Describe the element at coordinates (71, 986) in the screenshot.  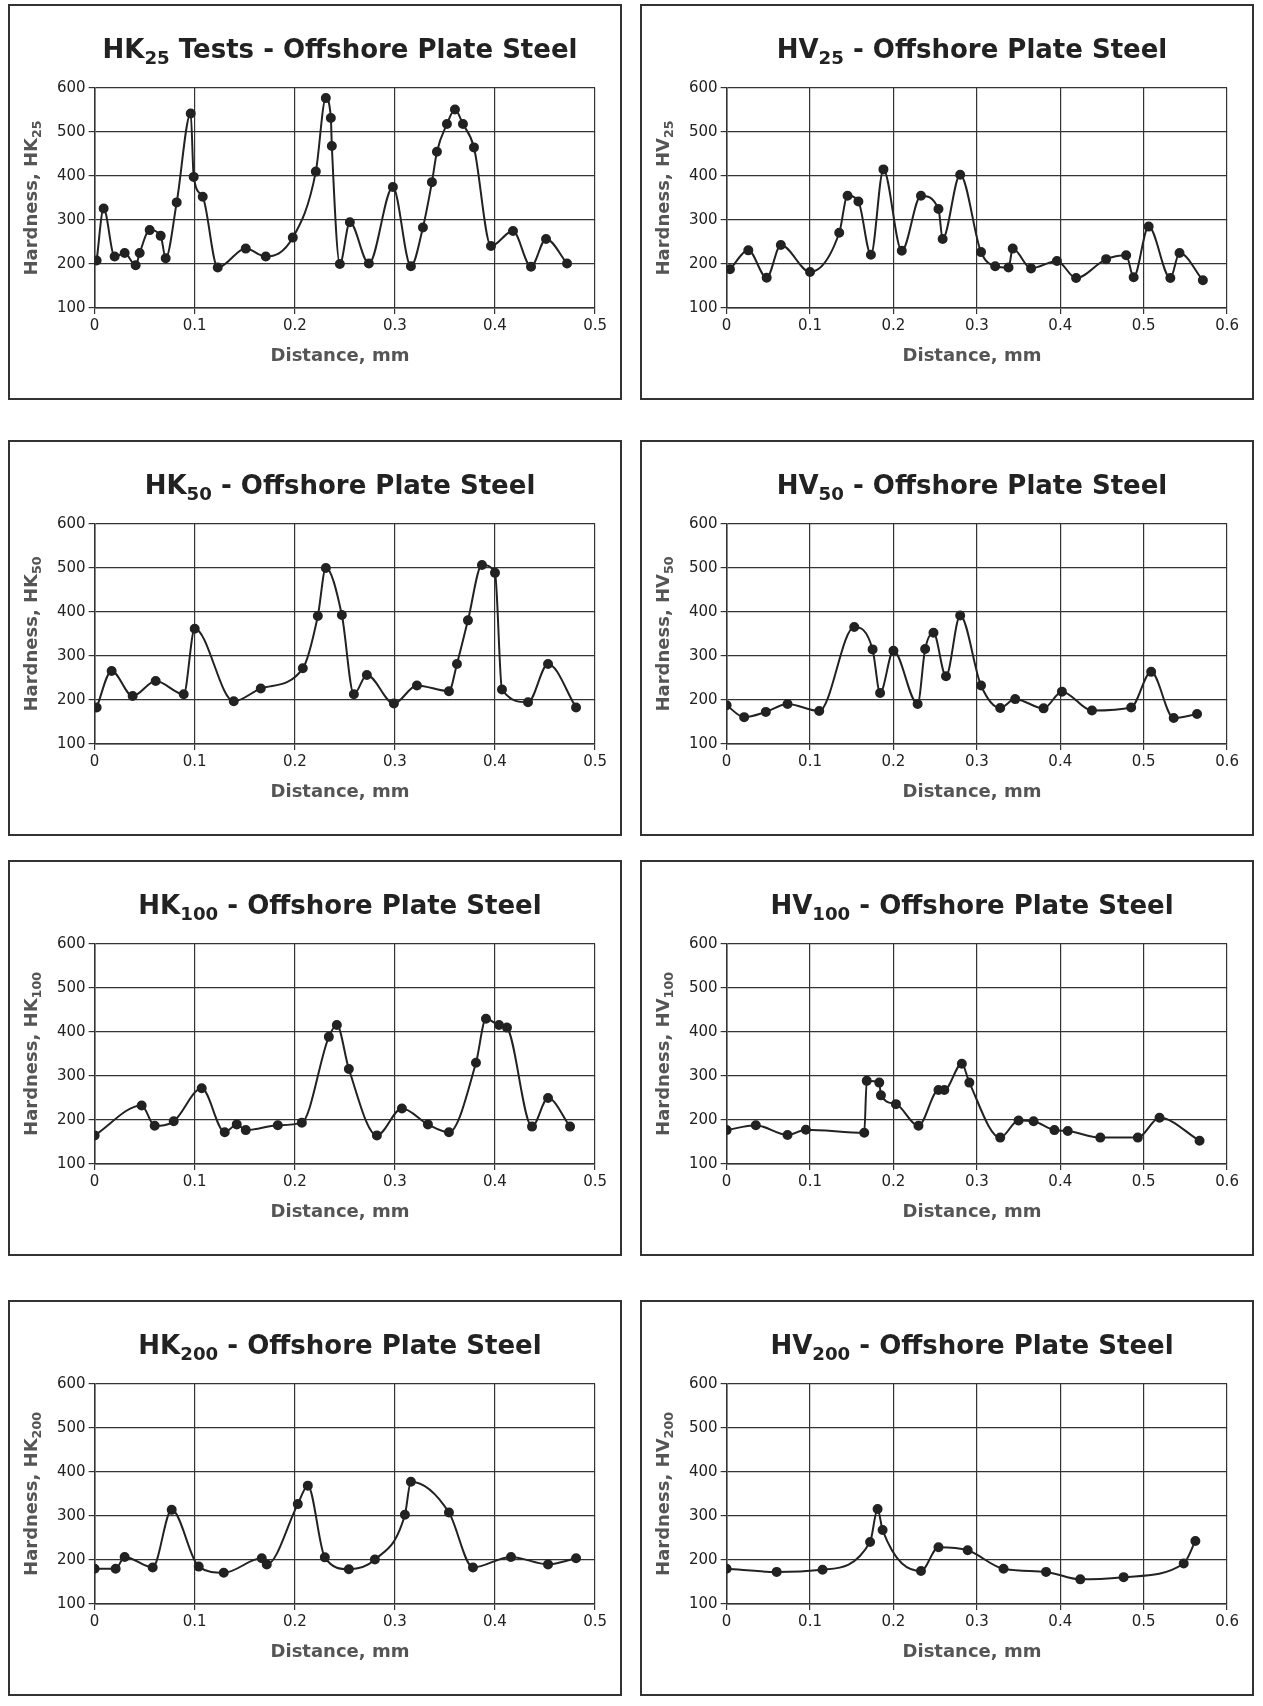
I see `y-tick-label: 500` at that location.